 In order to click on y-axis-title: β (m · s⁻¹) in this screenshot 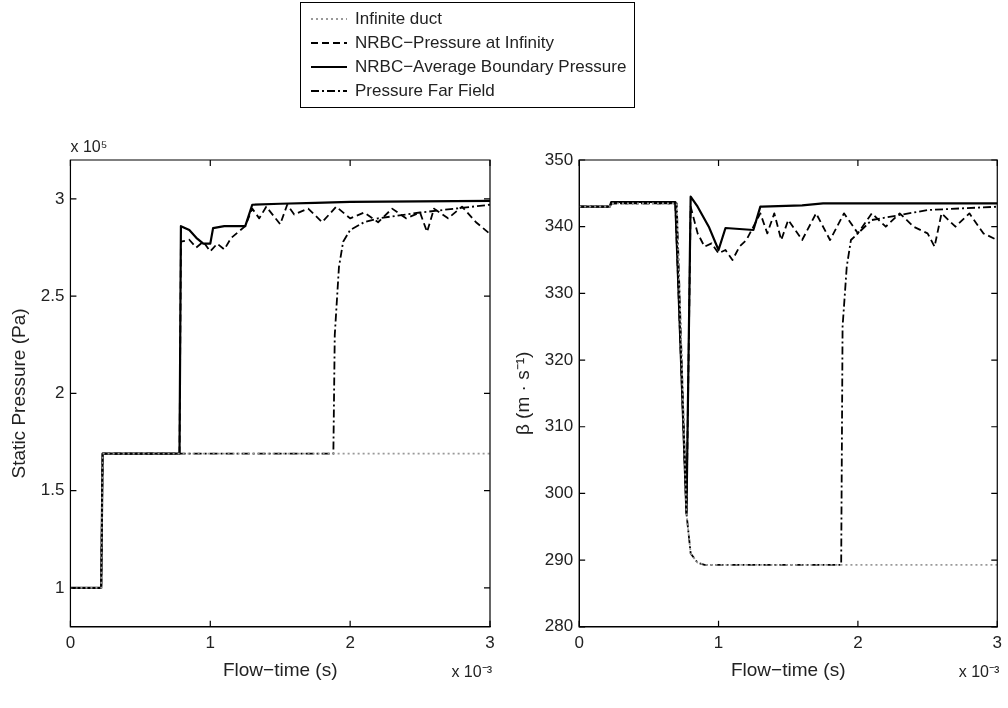, I will do `click(522, 393)`.